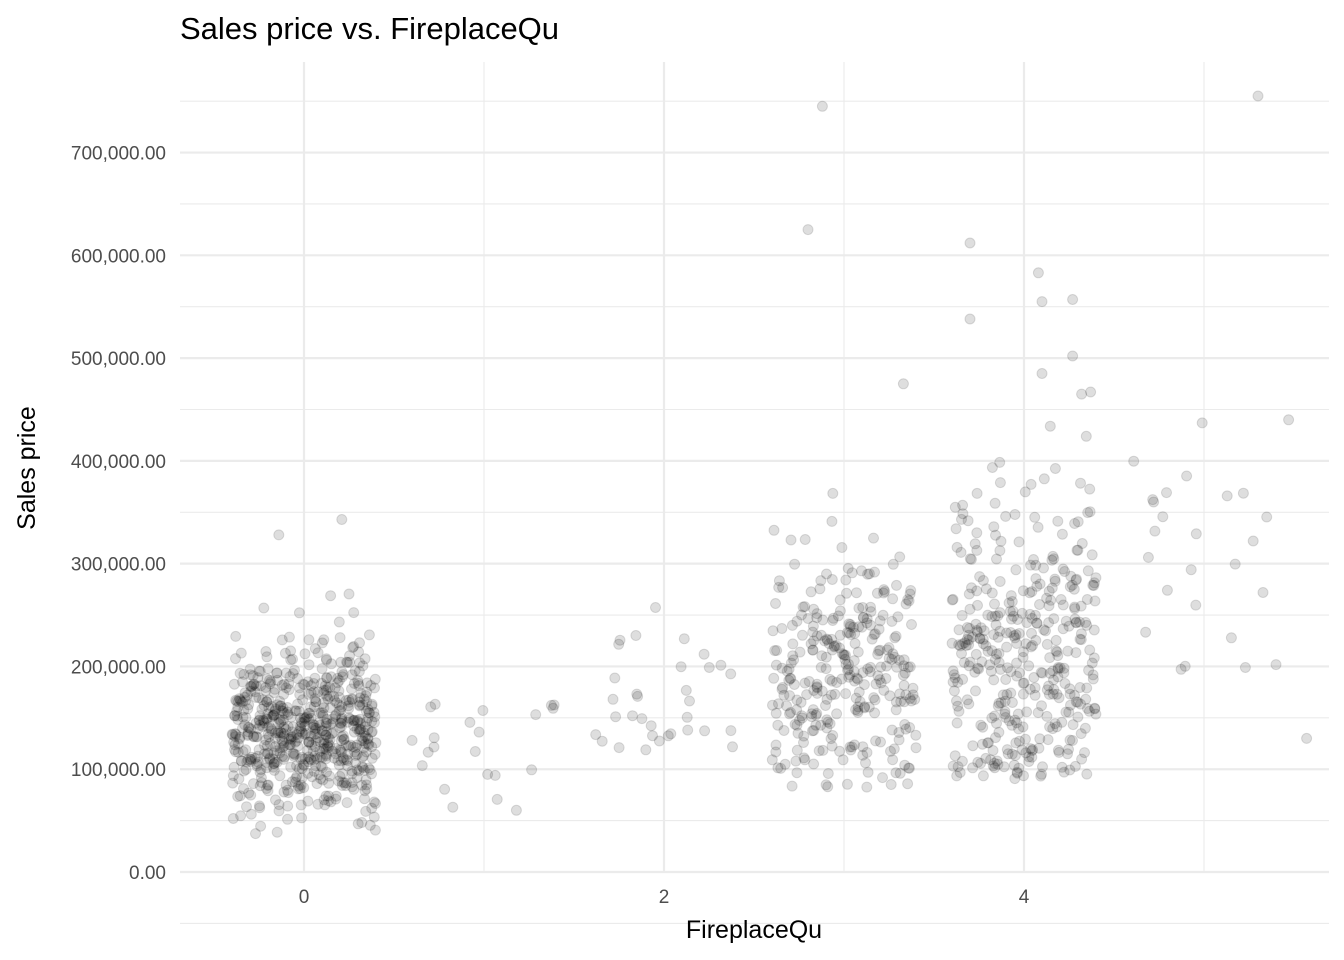 This screenshot has height=960, width=1344. Describe the element at coordinates (1024, 897) in the screenshot. I see `x-tick-label: 4` at that location.